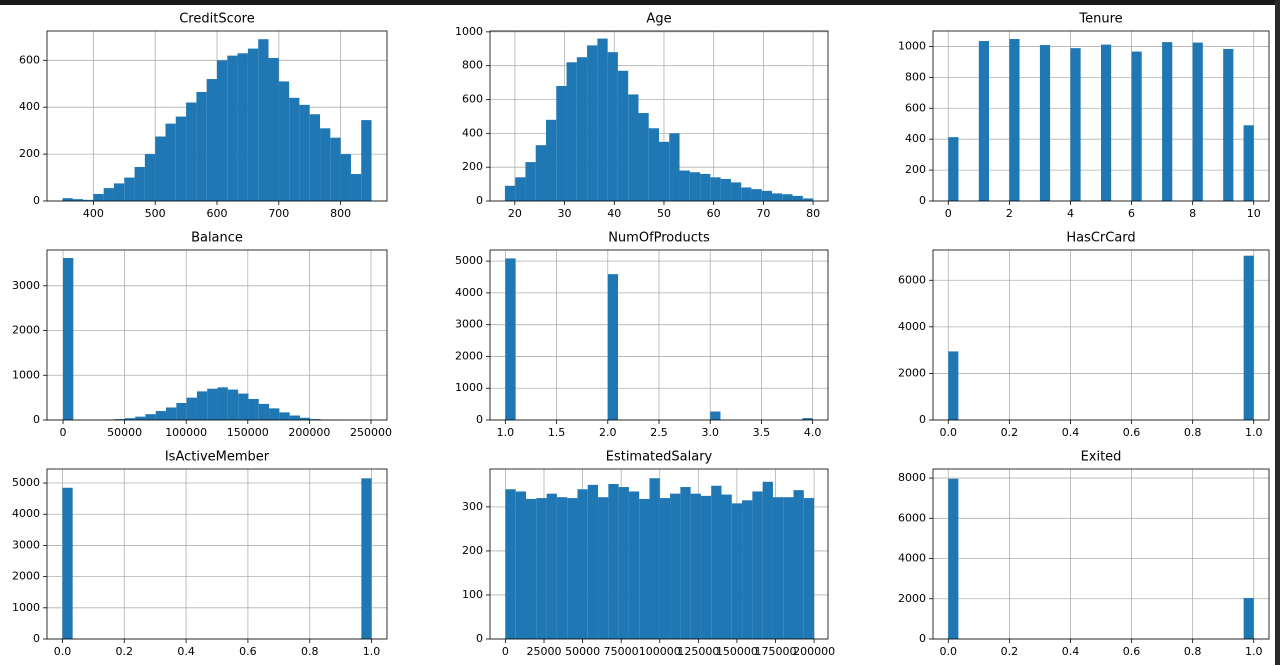 Image resolution: width=1280 pixels, height=665 pixels. Describe the element at coordinates (664, 213) in the screenshot. I see `x-tick-label: 50` at that location.